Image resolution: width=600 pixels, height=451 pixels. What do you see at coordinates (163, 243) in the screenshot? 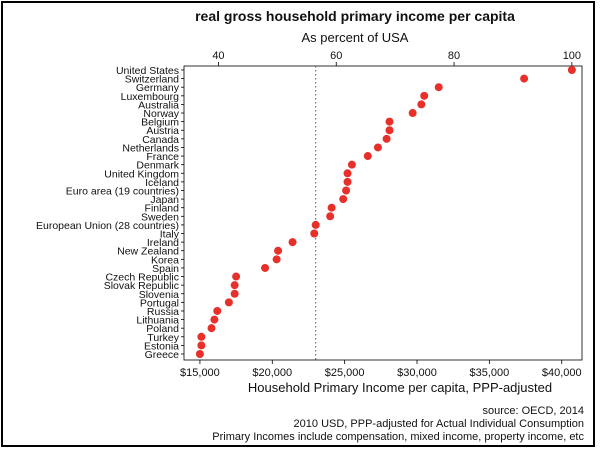
I see `category-label: Ireland` at bounding box center [163, 243].